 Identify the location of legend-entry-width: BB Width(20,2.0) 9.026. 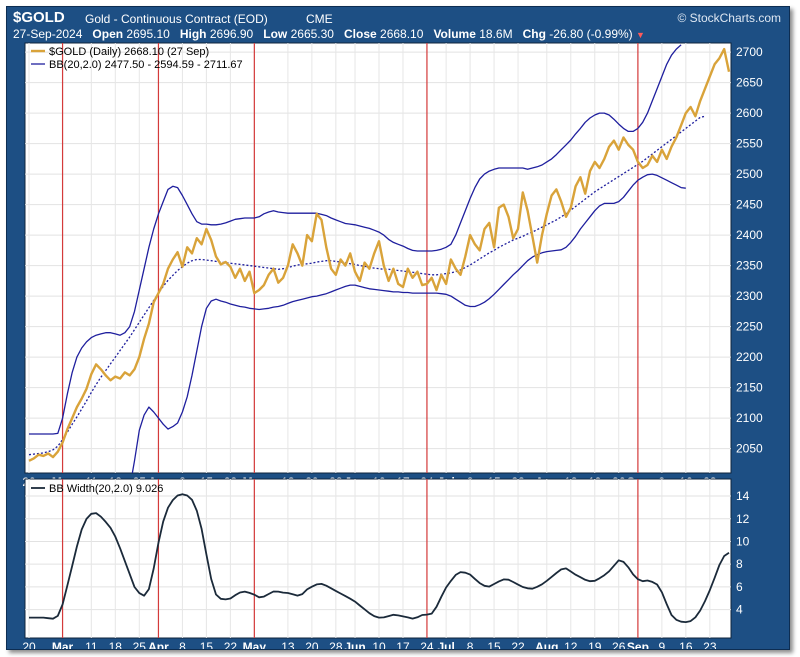
(106, 489).